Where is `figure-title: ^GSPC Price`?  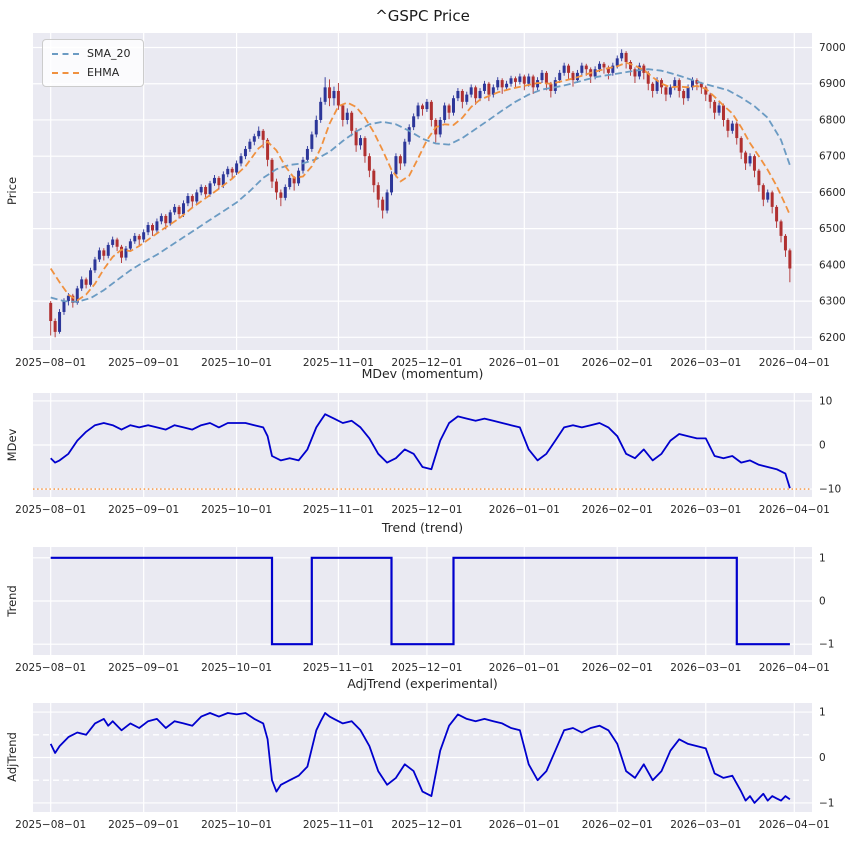 figure-title: ^GSPC Price is located at coordinates (422, 16).